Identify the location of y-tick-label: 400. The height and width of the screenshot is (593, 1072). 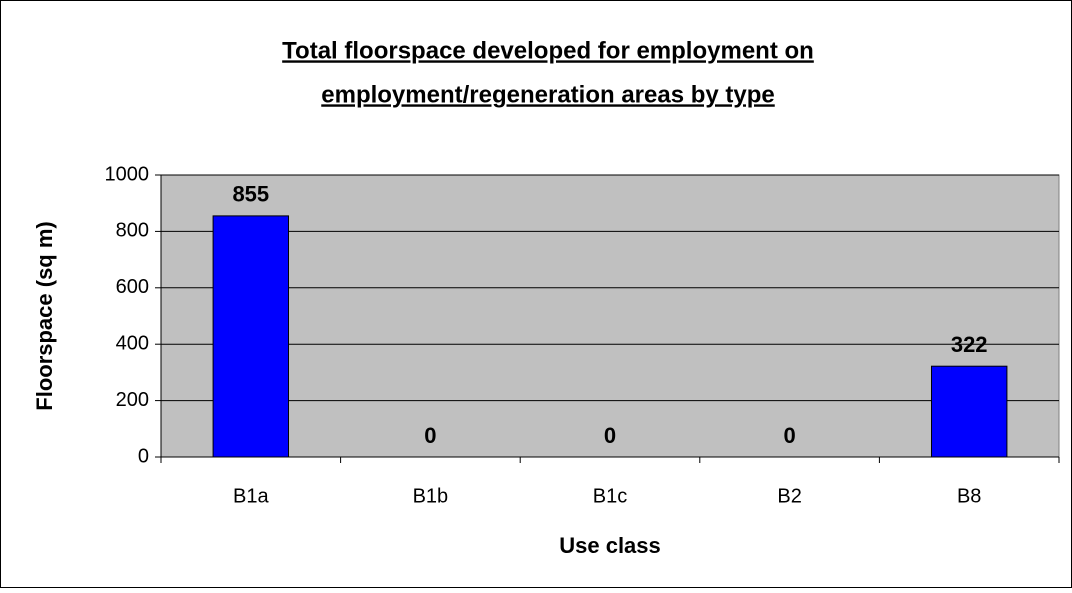
(132, 343).